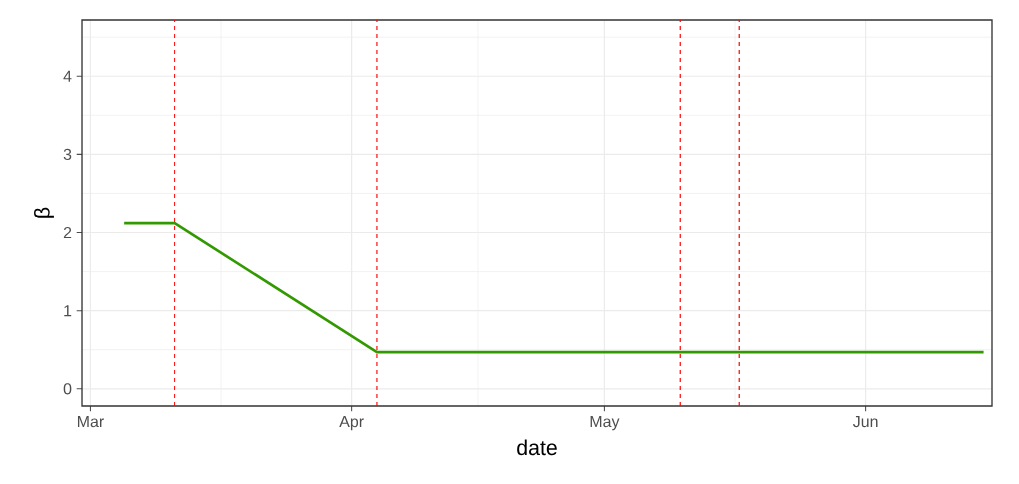  What do you see at coordinates (67, 232) in the screenshot?
I see `y-tick-label: 2` at bounding box center [67, 232].